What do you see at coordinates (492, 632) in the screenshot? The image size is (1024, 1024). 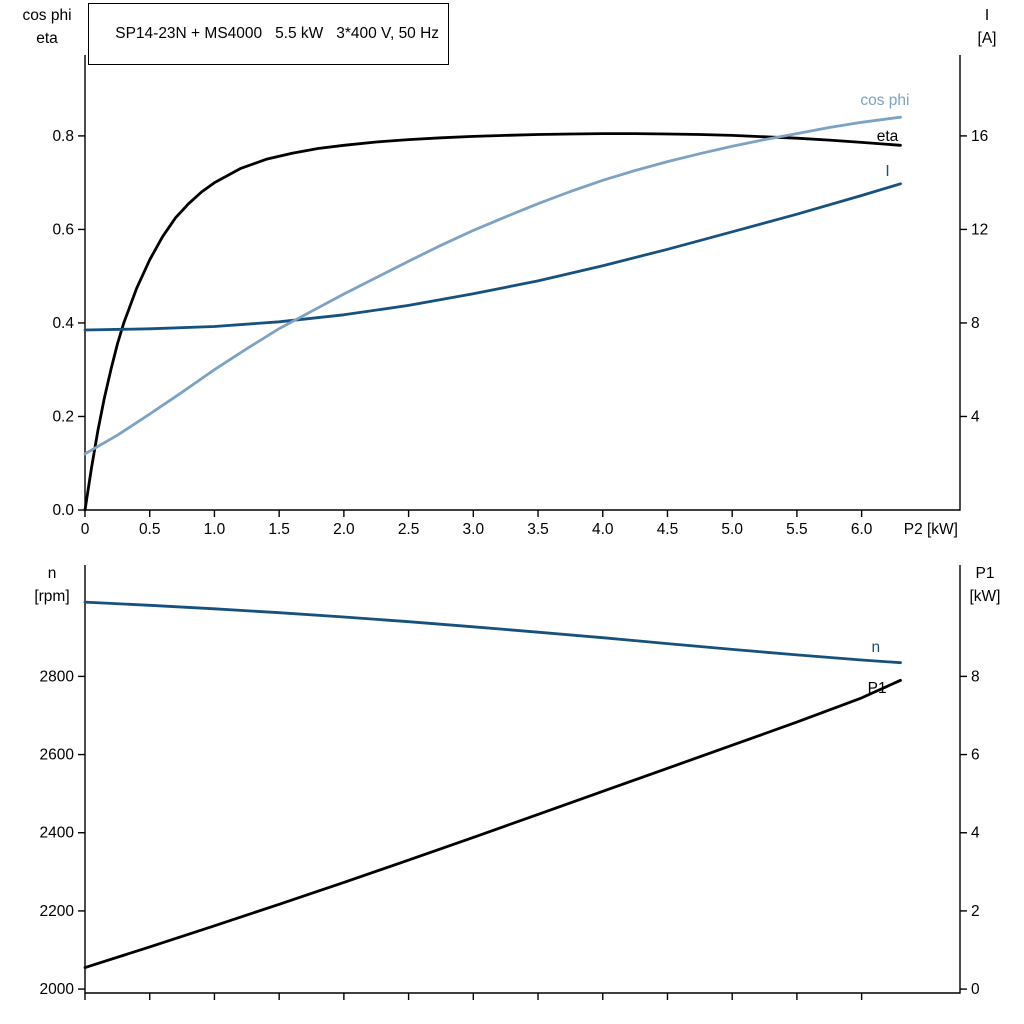 I see `series-line-n` at bounding box center [492, 632].